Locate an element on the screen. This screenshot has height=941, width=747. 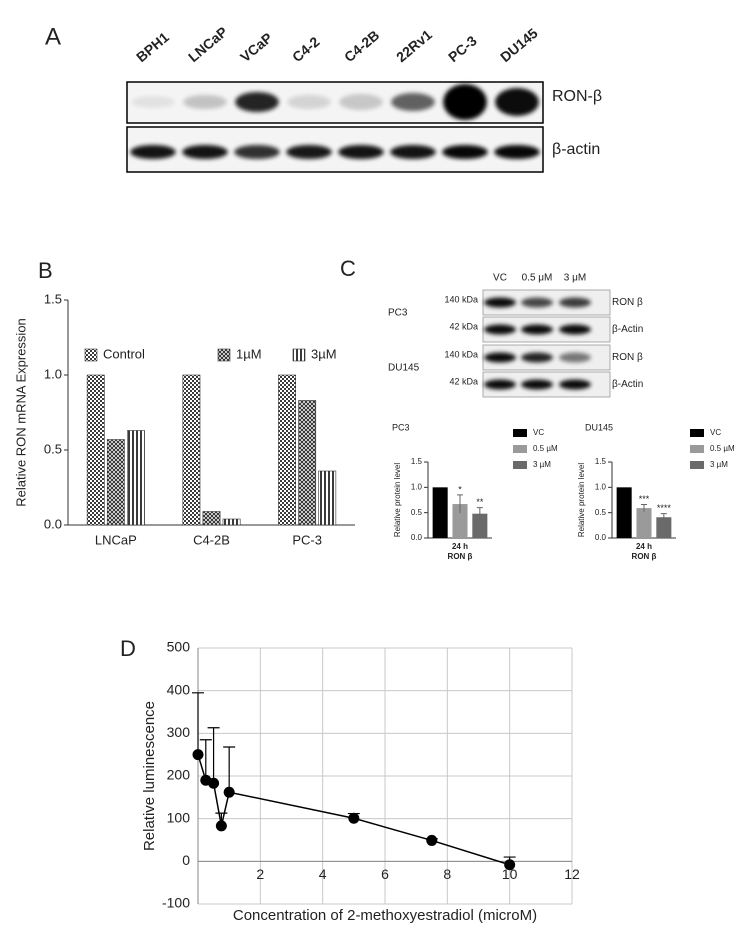
legend-label: 0.5 µM is located at coordinates (545, 448).